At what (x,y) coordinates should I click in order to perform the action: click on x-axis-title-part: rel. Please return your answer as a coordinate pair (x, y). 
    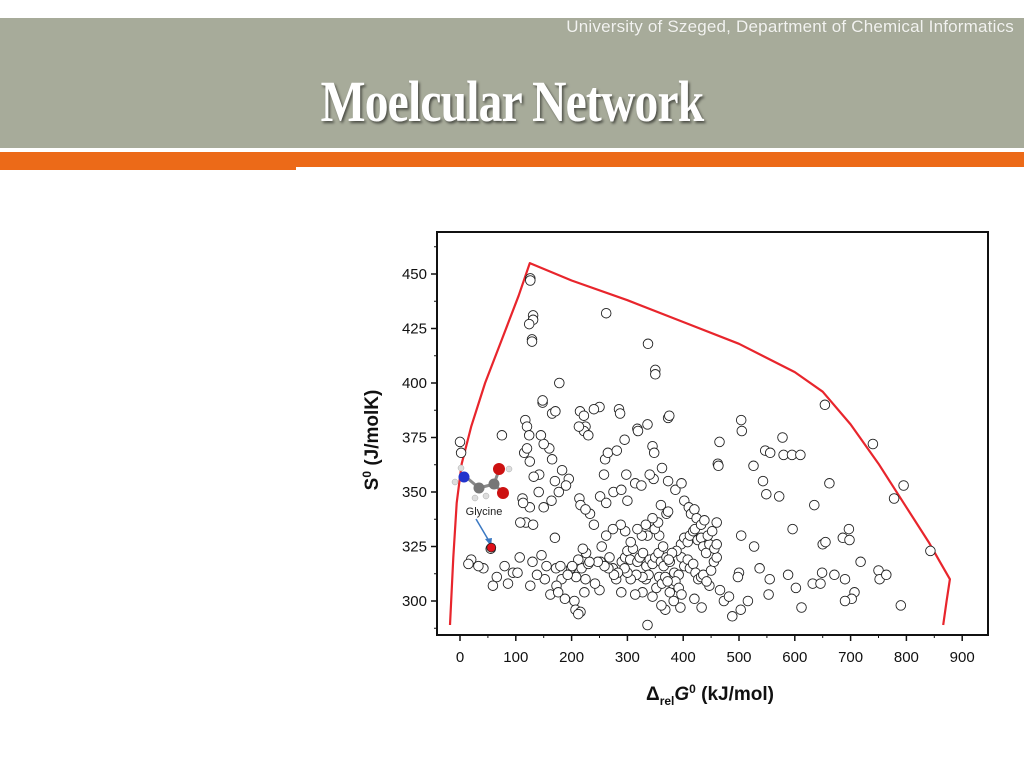
    Looking at the image, I should click on (667, 701).